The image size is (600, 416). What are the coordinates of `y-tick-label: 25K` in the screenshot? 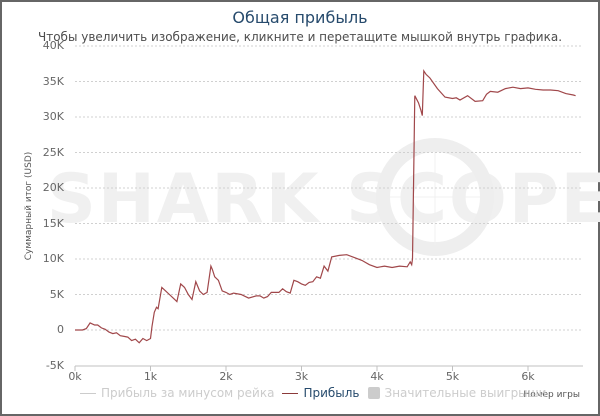 It's located at (53, 152).